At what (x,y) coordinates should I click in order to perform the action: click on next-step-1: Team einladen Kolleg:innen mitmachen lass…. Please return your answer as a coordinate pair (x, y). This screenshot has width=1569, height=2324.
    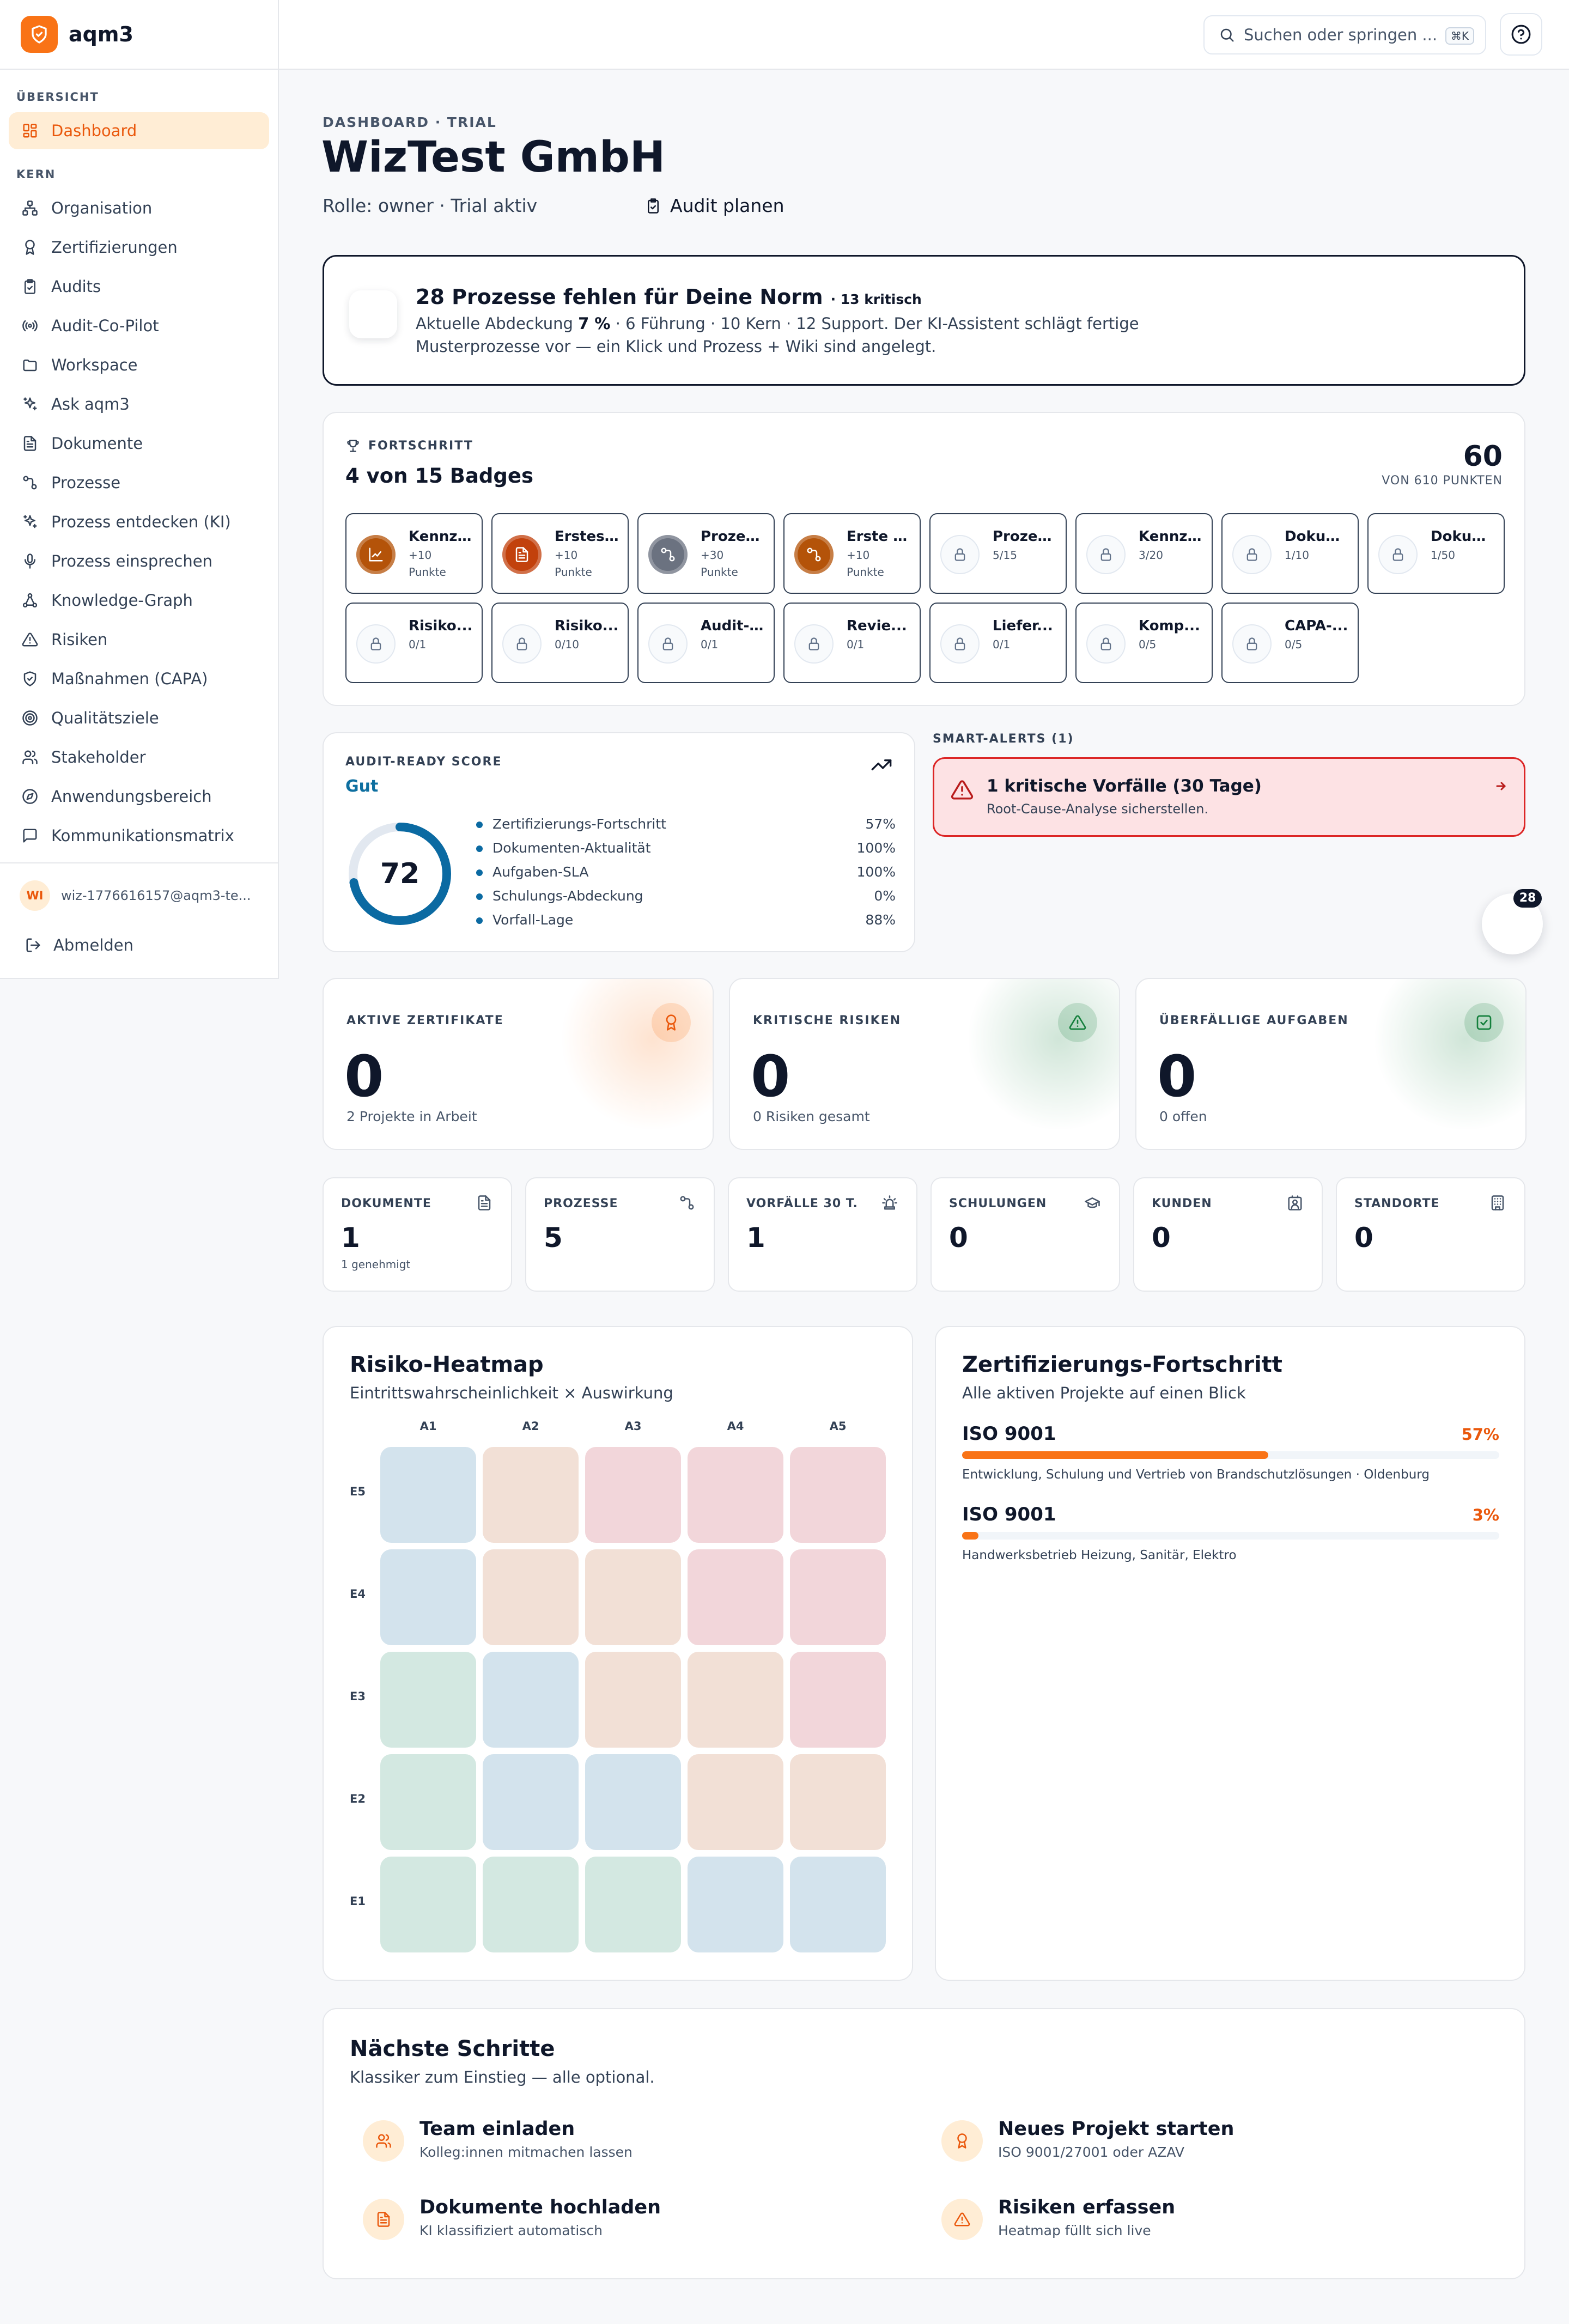
    Looking at the image, I should click on (498, 2140).